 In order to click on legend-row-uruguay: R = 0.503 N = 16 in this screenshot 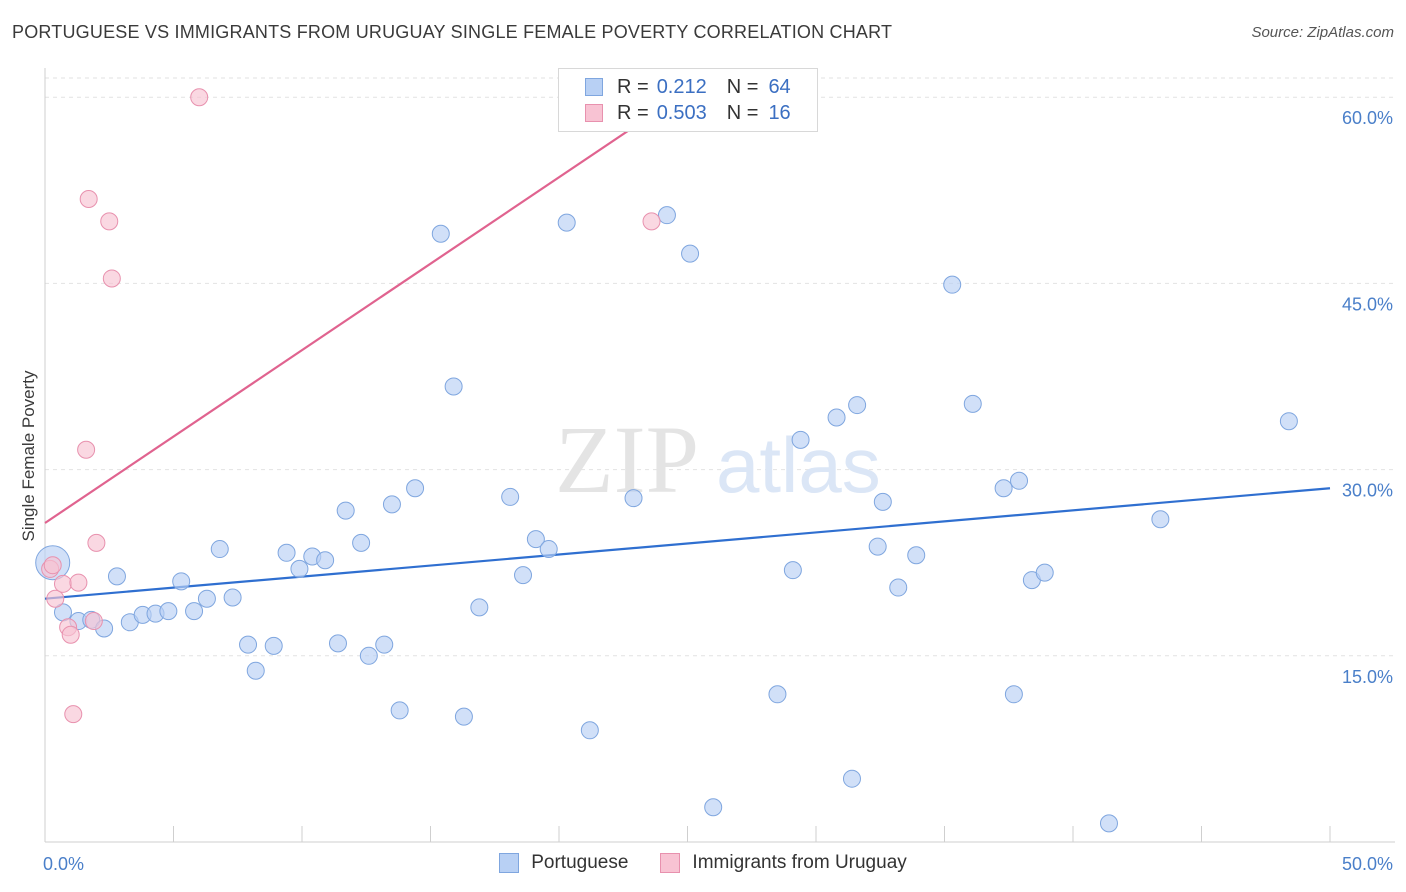, I will do `click(688, 113)`.